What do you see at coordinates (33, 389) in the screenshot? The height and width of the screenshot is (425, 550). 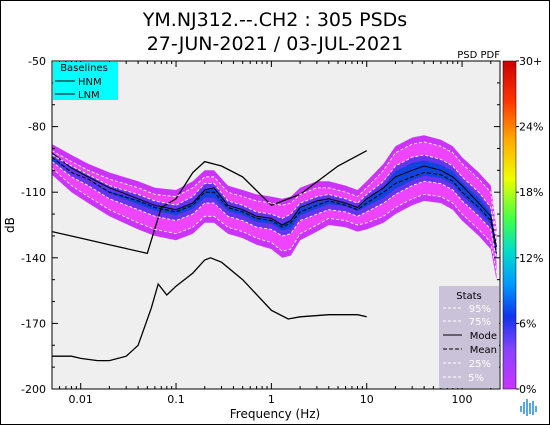 I see `y-tick-label: -200` at bounding box center [33, 389].